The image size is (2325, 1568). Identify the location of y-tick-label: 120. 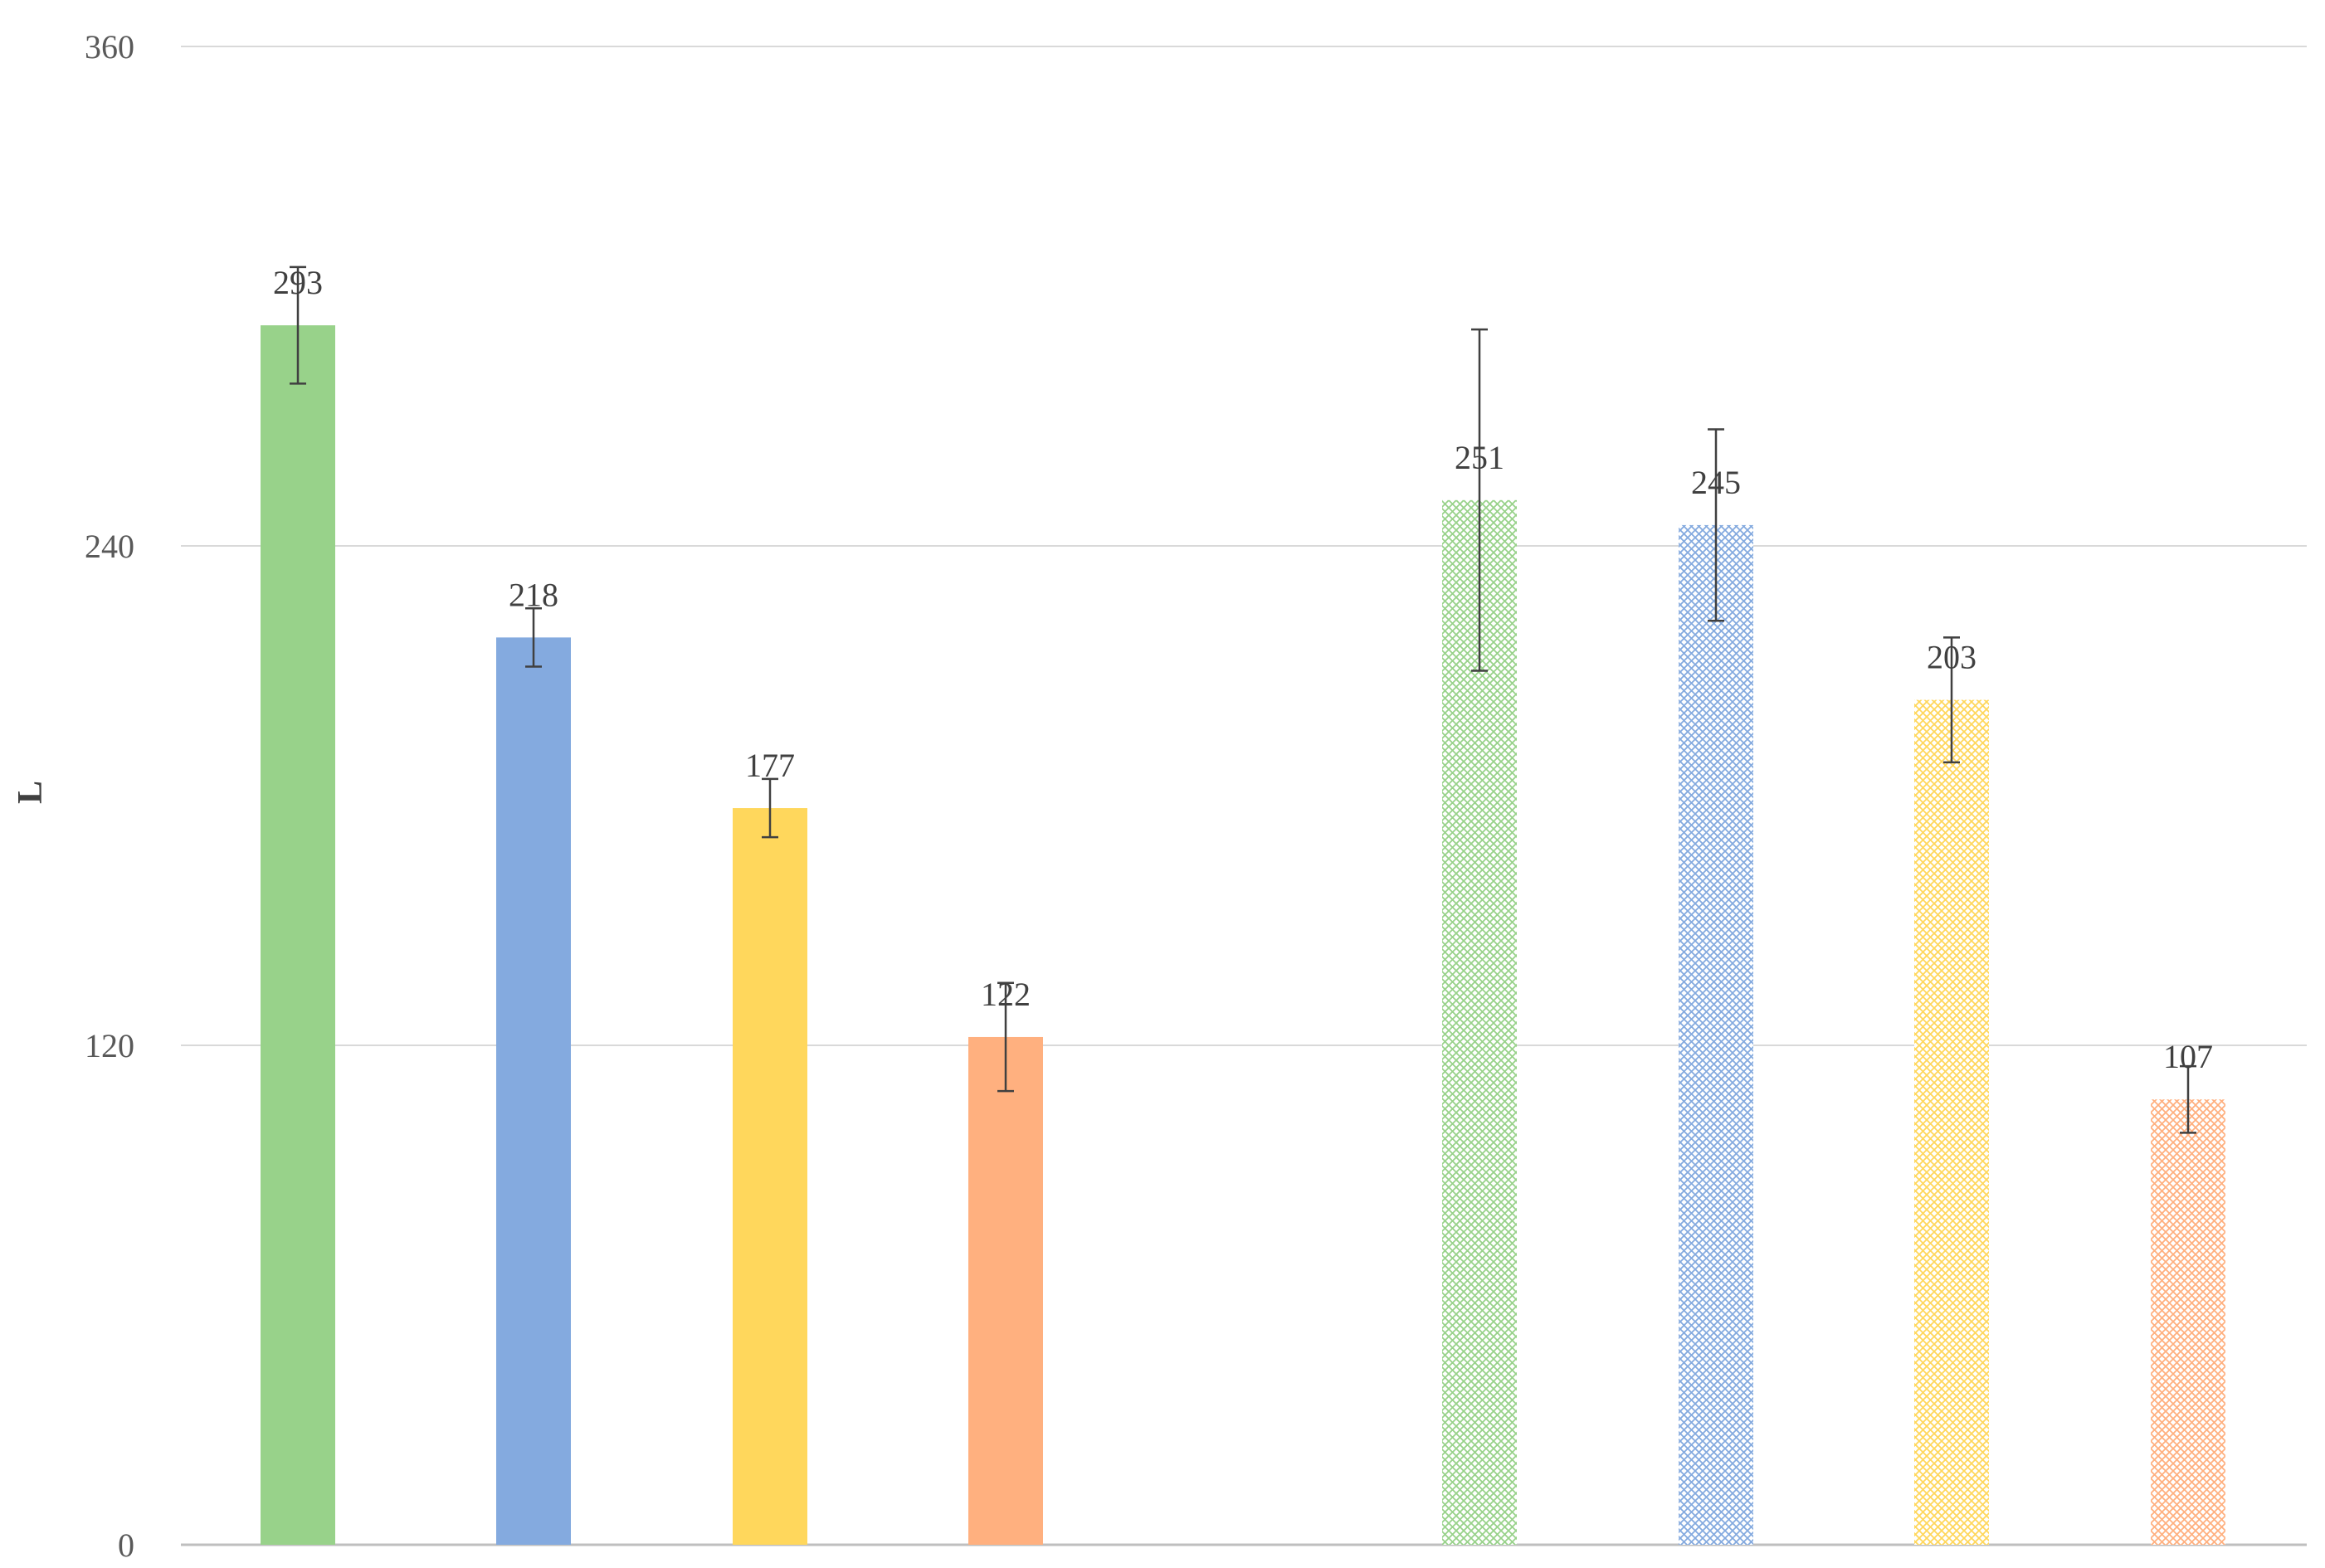
(110, 1045).